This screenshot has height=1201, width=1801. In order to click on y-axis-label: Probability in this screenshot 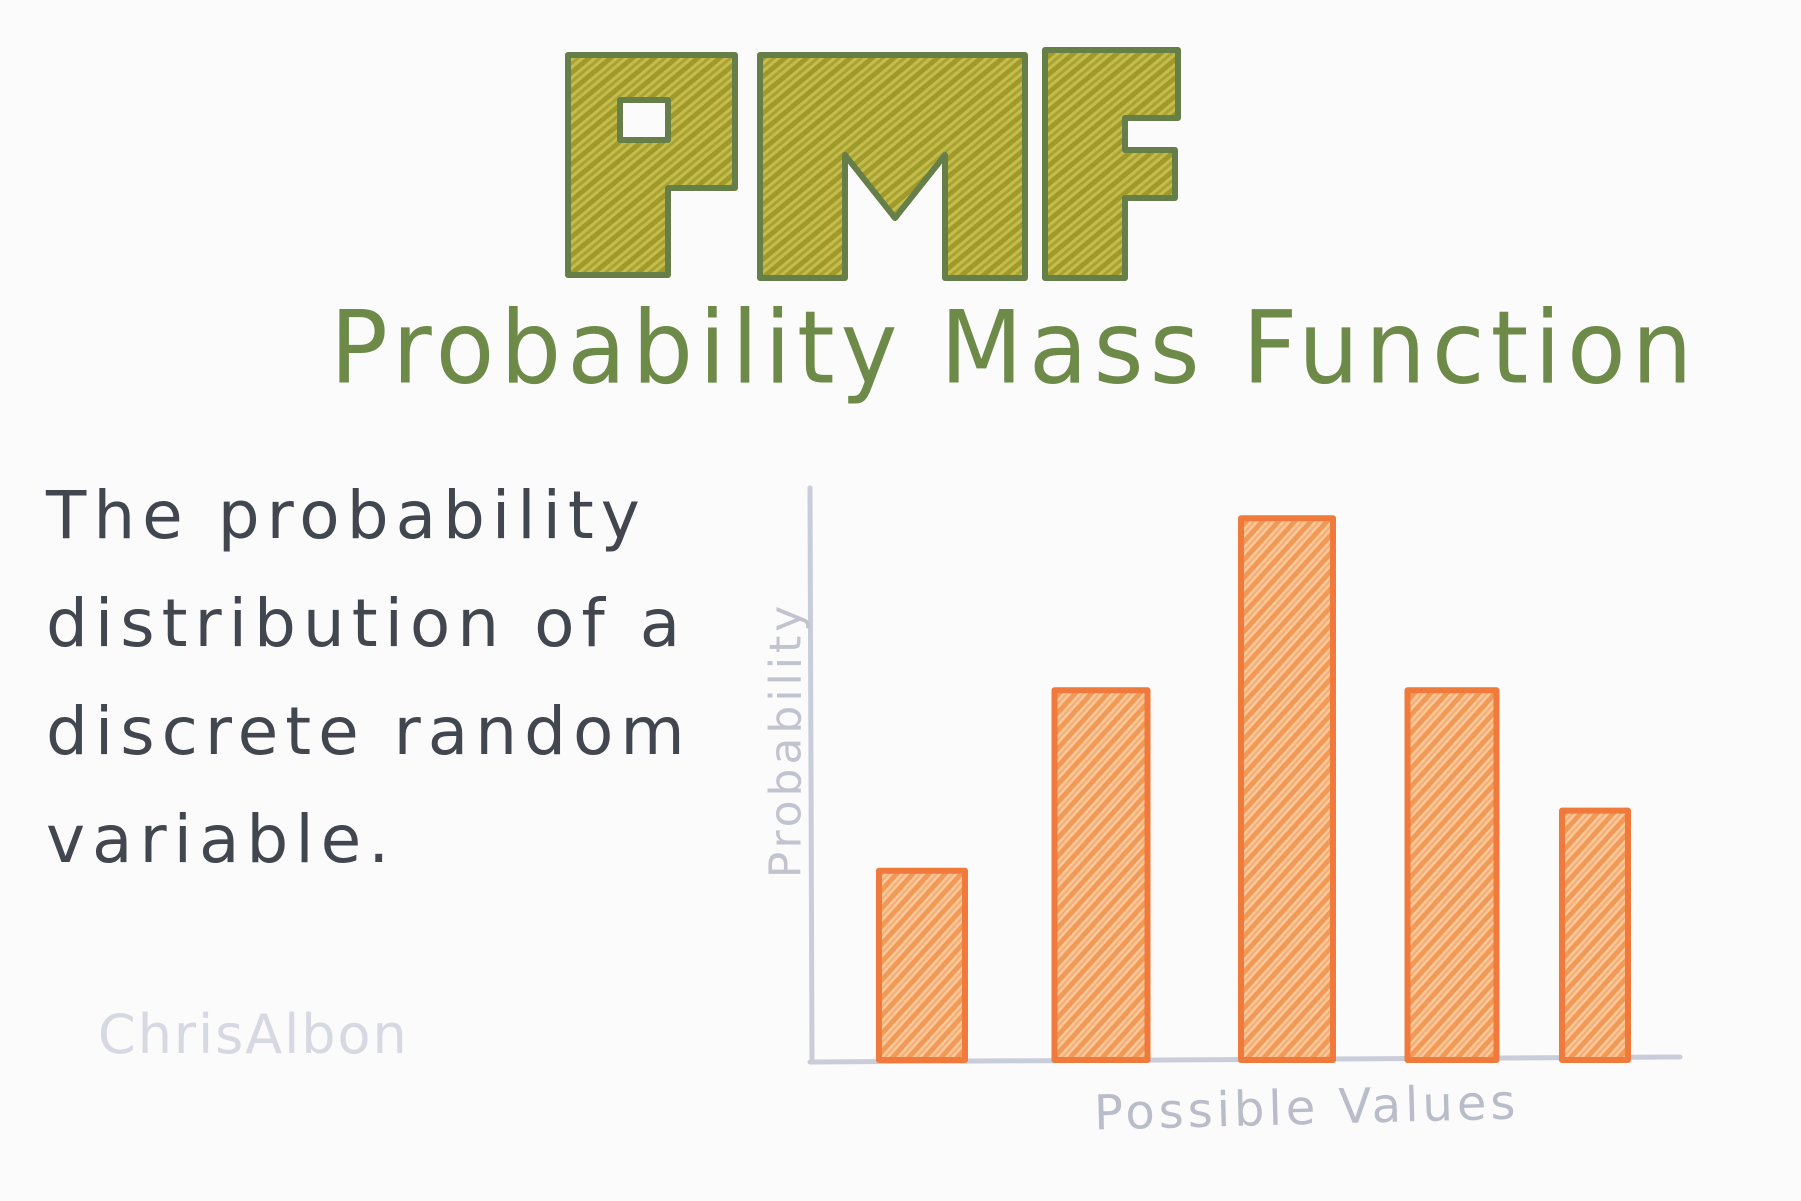, I will do `click(786, 740)`.